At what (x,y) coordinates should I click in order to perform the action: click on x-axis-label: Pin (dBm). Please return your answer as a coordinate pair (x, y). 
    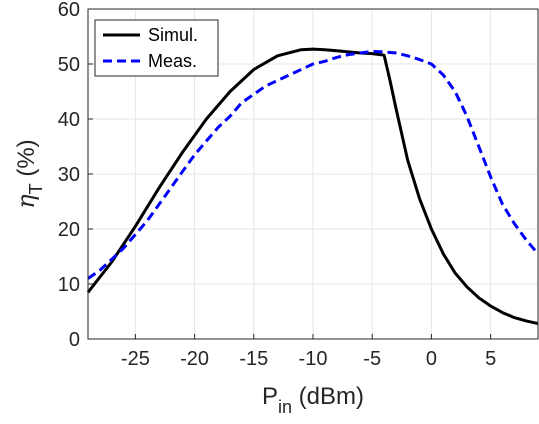
    Looking at the image, I should click on (313, 400).